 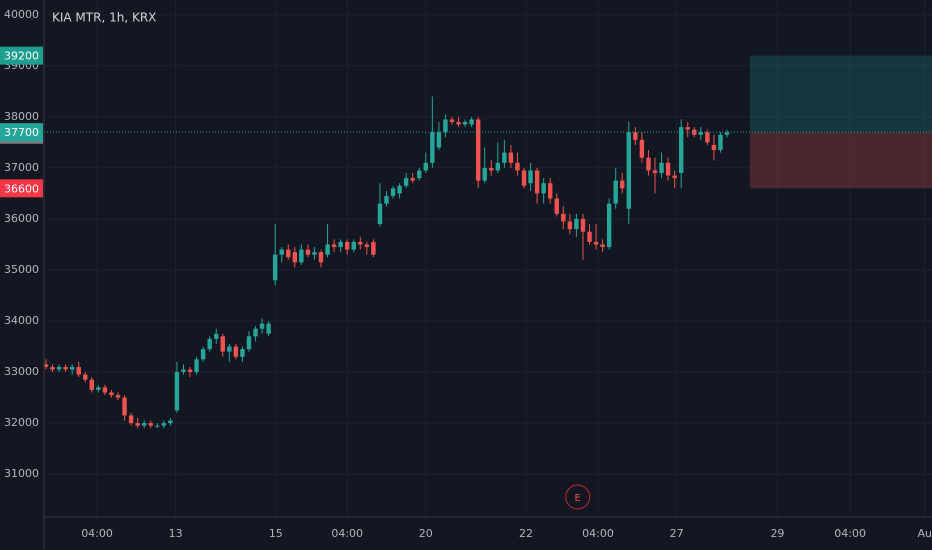 What do you see at coordinates (21, 218) in the screenshot?
I see `y-tick-label: 36000` at bounding box center [21, 218].